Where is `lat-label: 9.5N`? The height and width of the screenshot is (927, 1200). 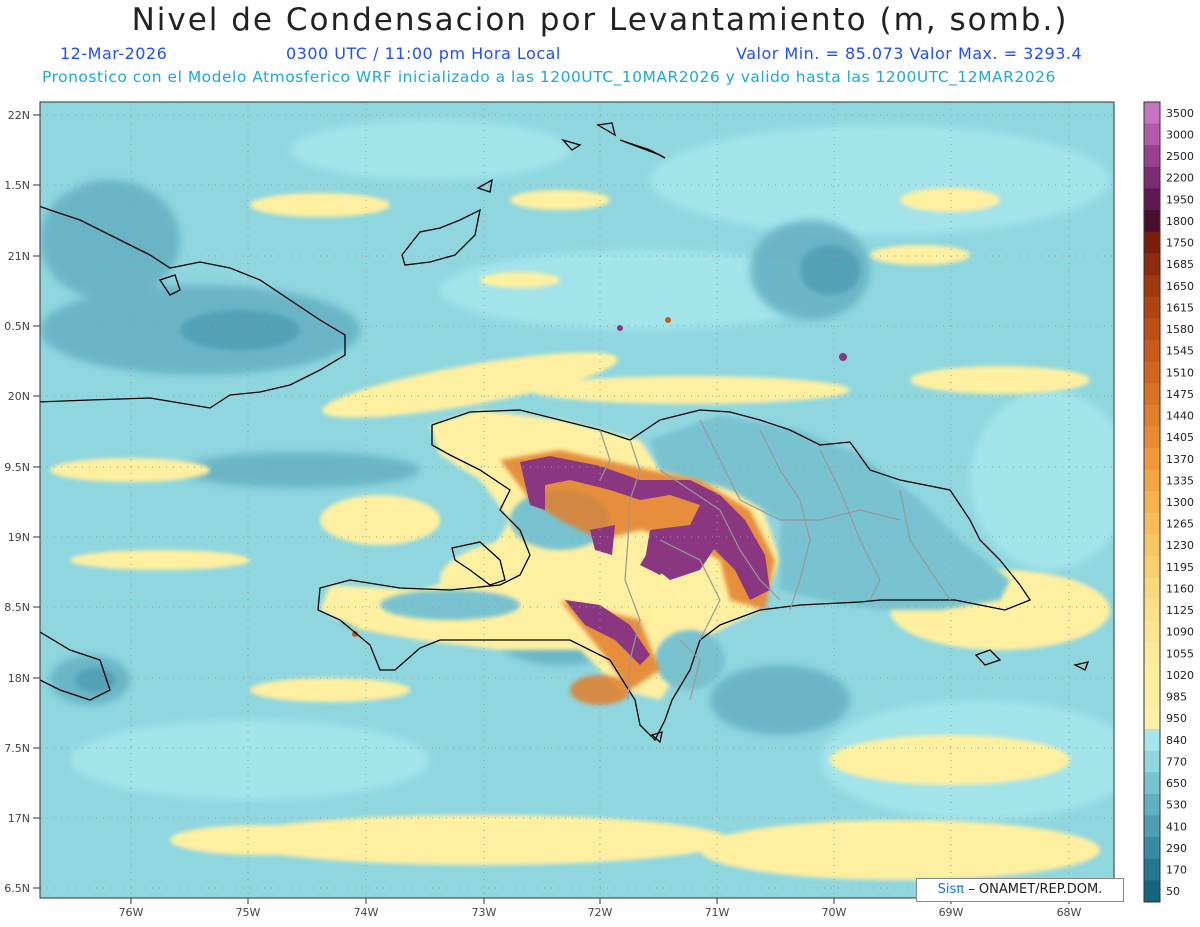 lat-label: 9.5N is located at coordinates (17, 467).